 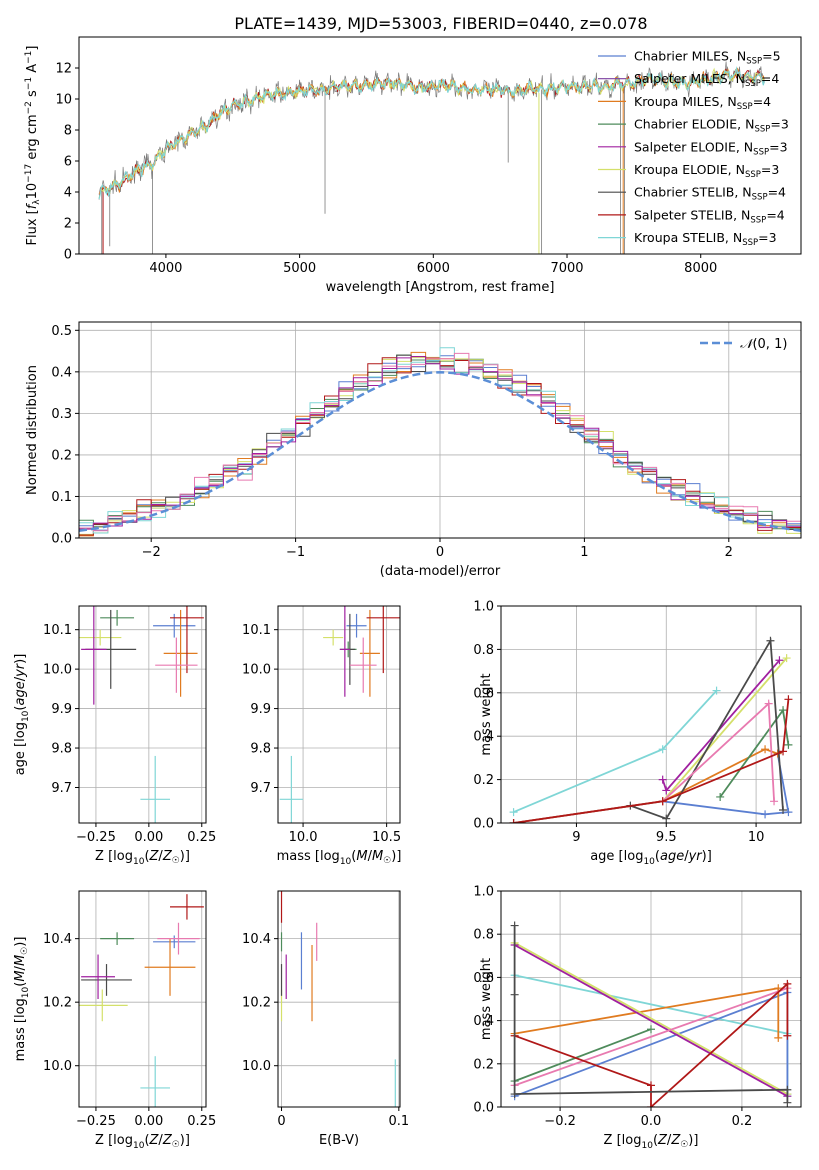 What do you see at coordinates (20, 758) in the screenshot?
I see `label-part: age [` at bounding box center [20, 758].